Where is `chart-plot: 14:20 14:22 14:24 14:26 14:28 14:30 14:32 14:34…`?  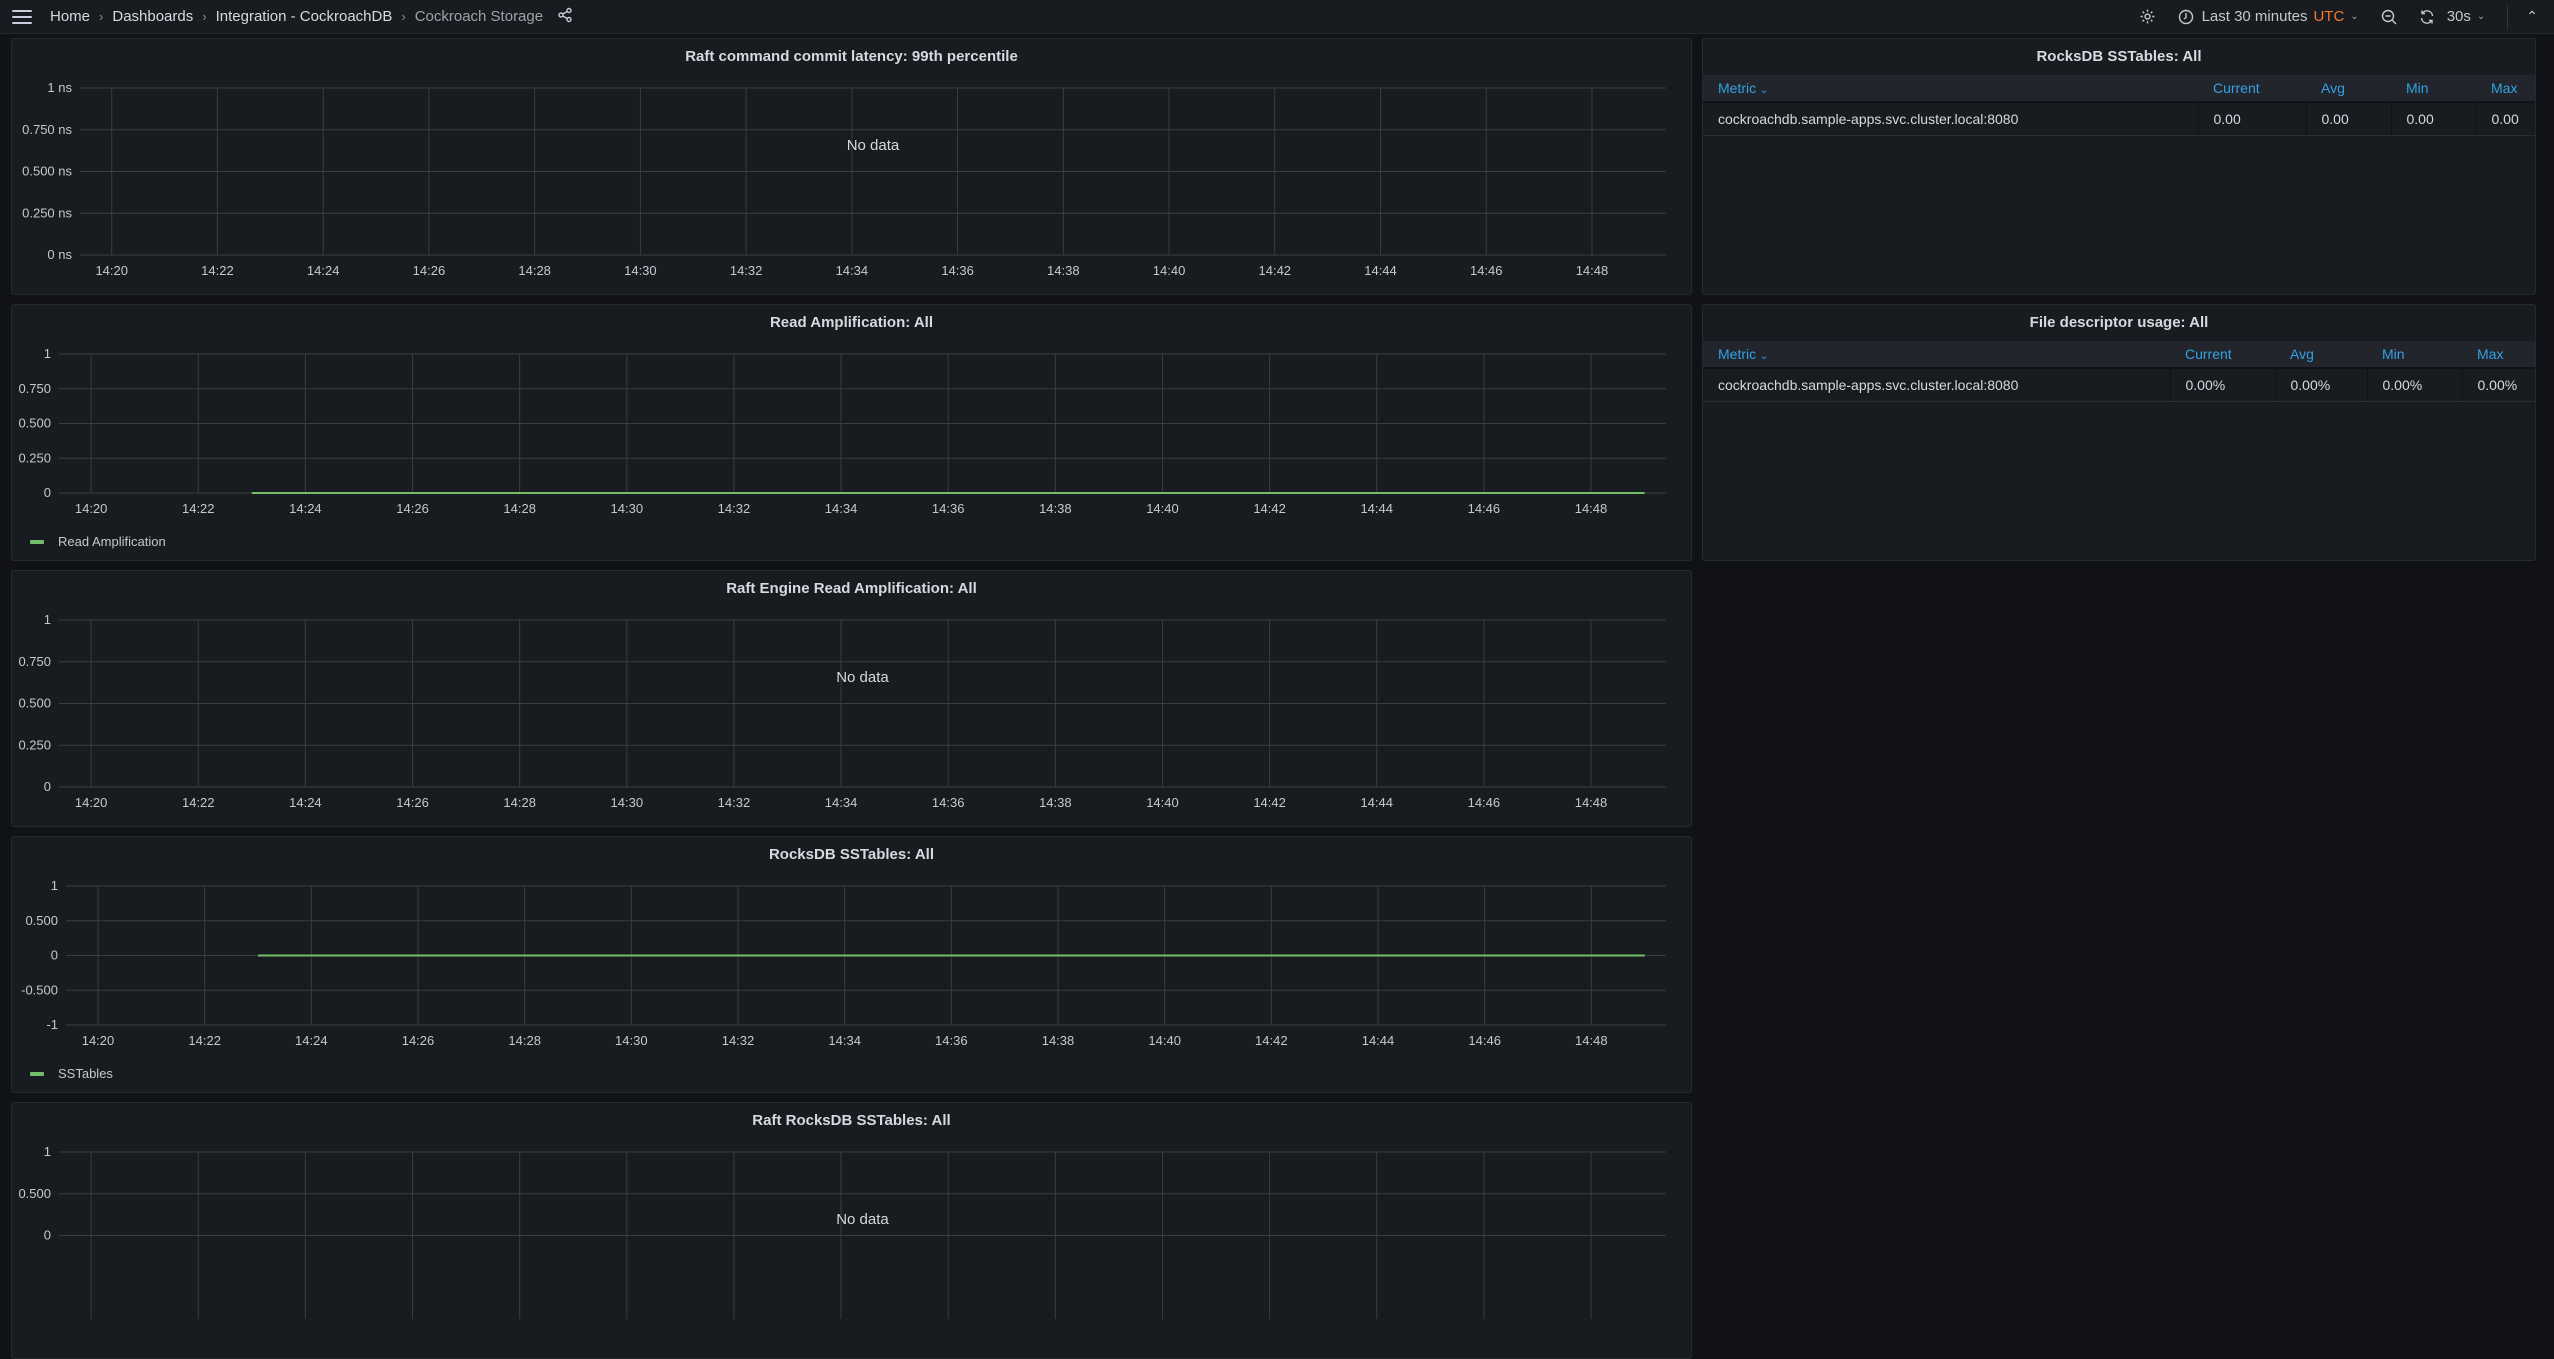 chart-plot: 14:20 14:22 14:24 14:26 14:28 14:30 14:32 14:34… is located at coordinates (843, 963).